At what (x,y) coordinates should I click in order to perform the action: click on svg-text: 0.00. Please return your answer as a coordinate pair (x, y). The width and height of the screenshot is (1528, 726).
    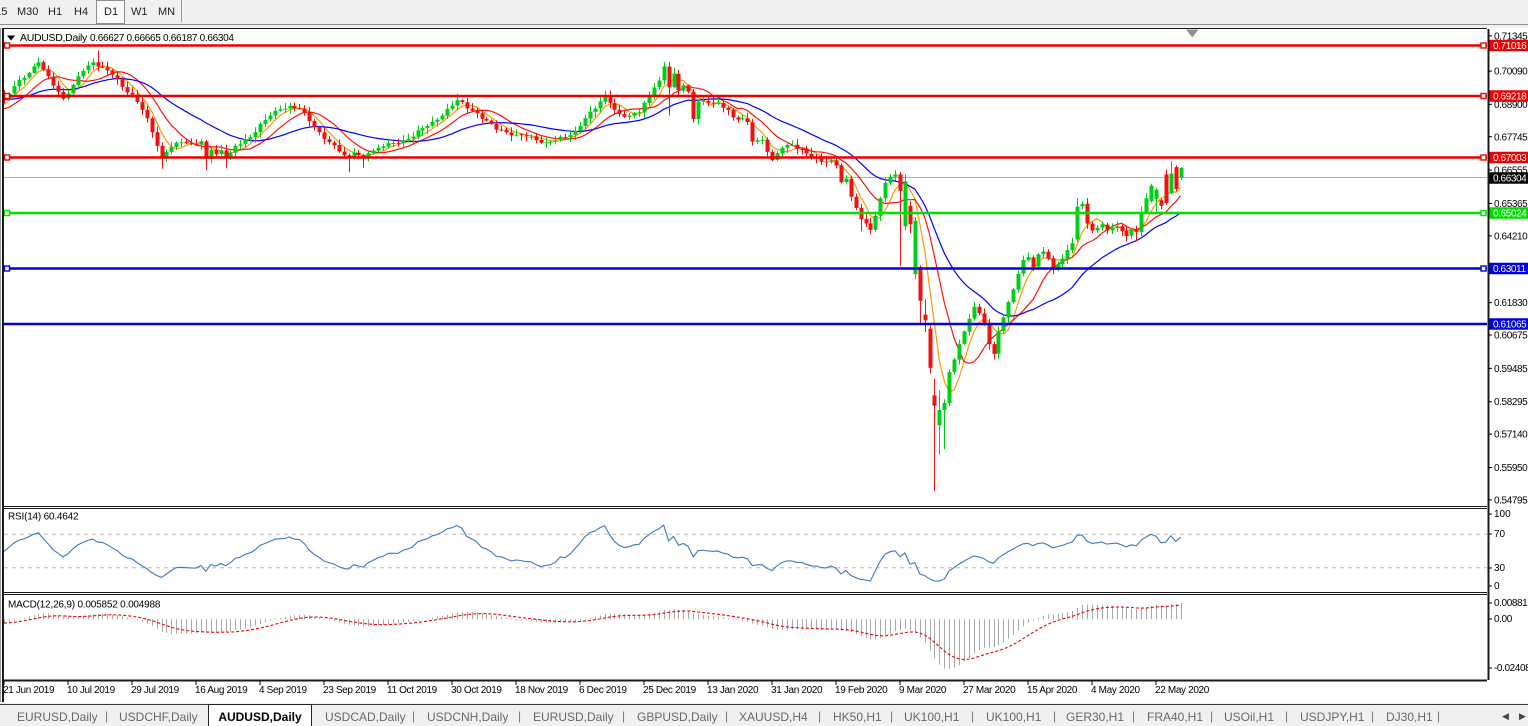
    Looking at the image, I should click on (1503, 619).